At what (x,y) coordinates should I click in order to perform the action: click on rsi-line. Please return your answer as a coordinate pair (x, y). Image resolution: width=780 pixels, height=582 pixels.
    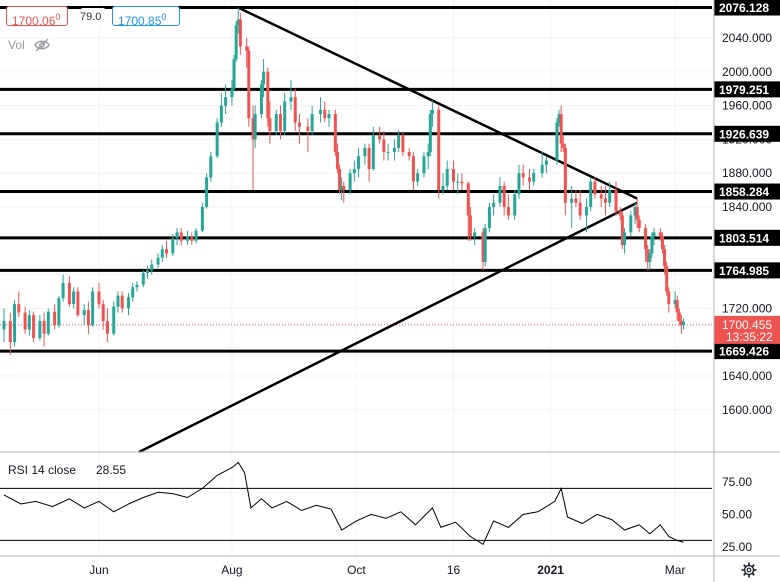
    Looking at the image, I should click on (343, 503).